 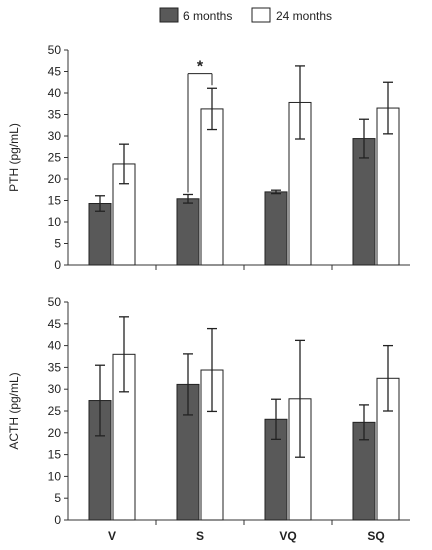 I want to click on x-tick-label-v: V, so click(x=112, y=536).